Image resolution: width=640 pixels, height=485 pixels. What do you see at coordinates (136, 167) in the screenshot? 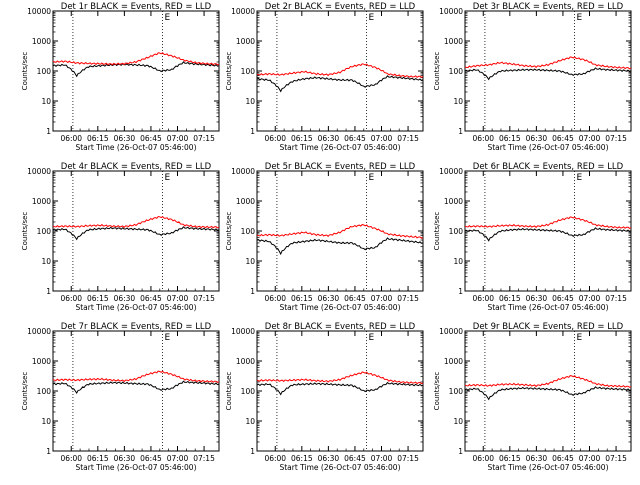
I see `panel-title: Det 4r BLACK = Events, RED = LLD` at bounding box center [136, 167].